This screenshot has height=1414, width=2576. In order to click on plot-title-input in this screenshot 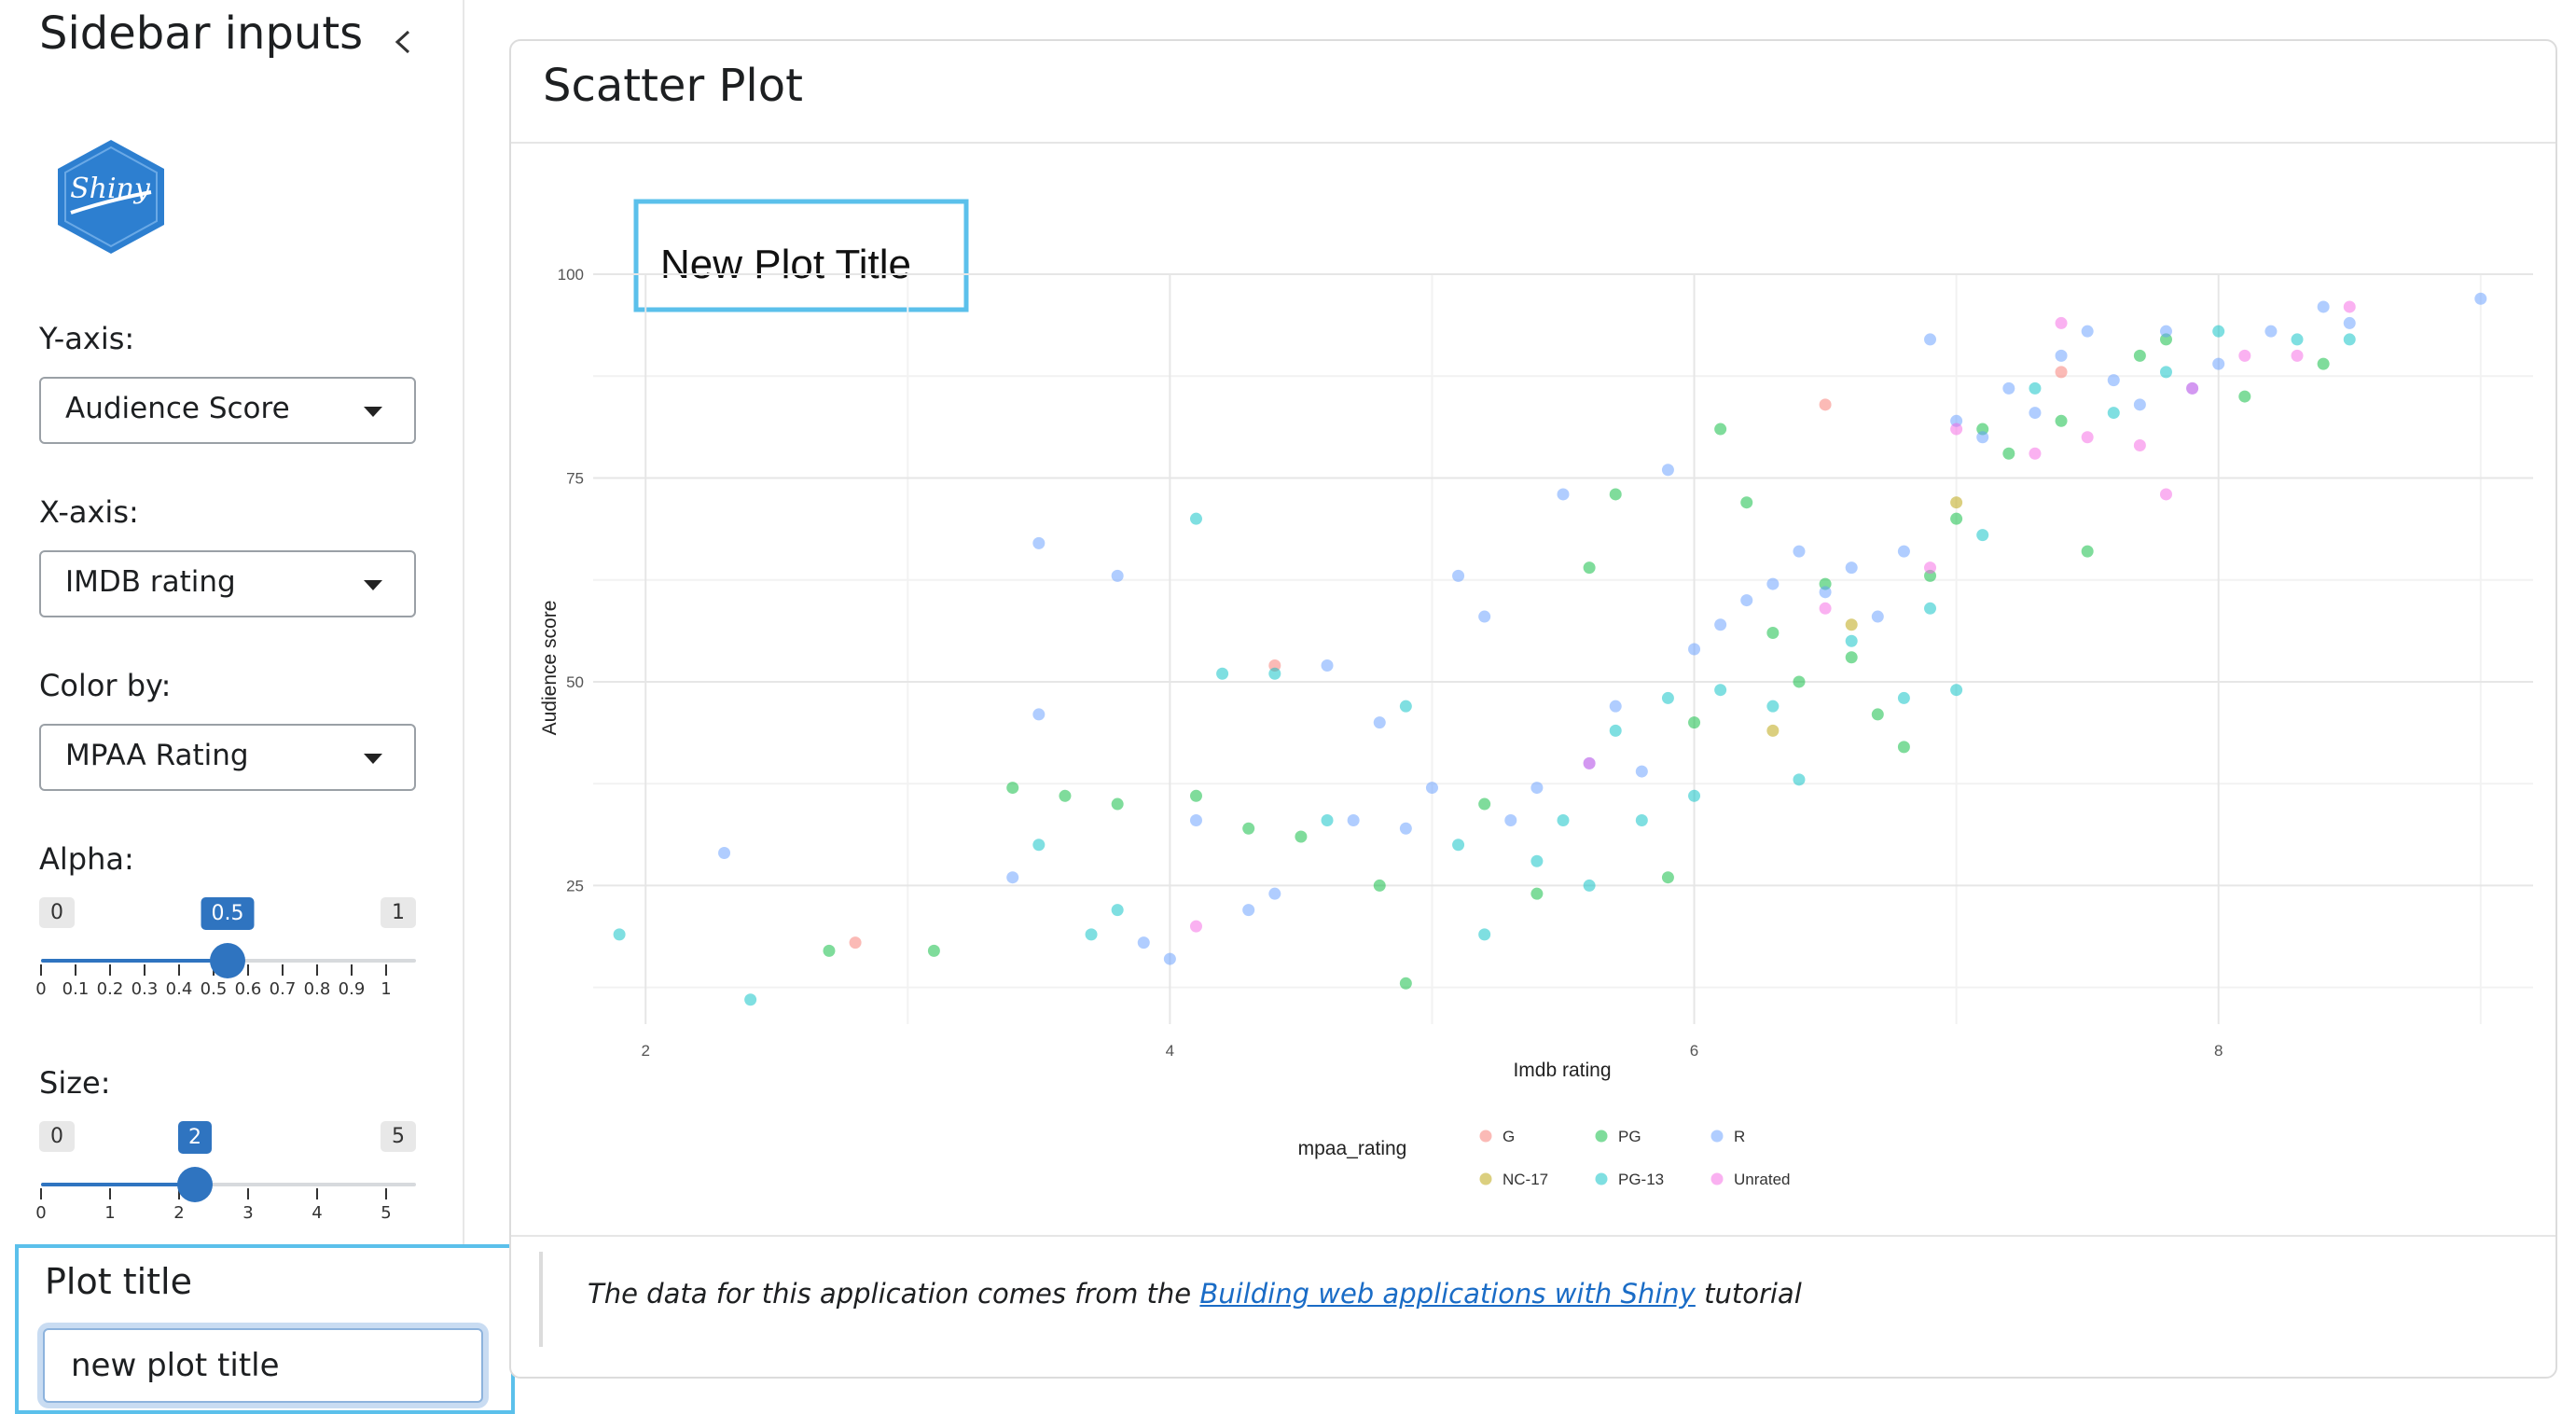, I will do `click(263, 1365)`.